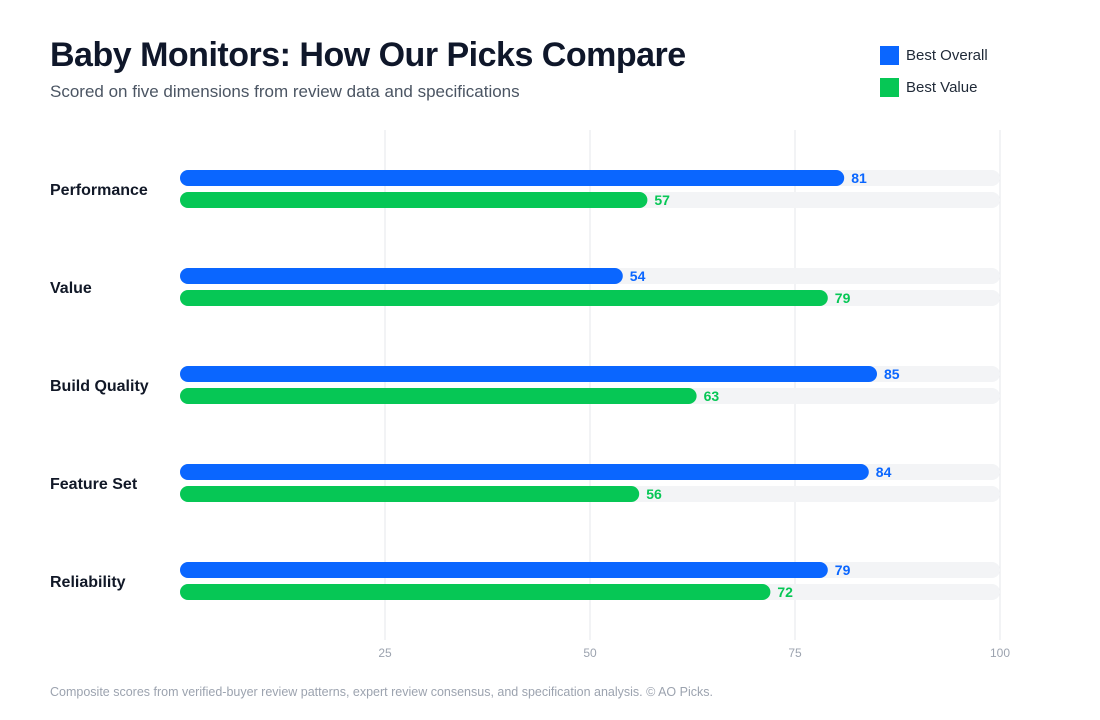 The height and width of the screenshot is (720, 1100). Describe the element at coordinates (947, 55) in the screenshot. I see `legend-label-best-overall: Best Overall` at that location.